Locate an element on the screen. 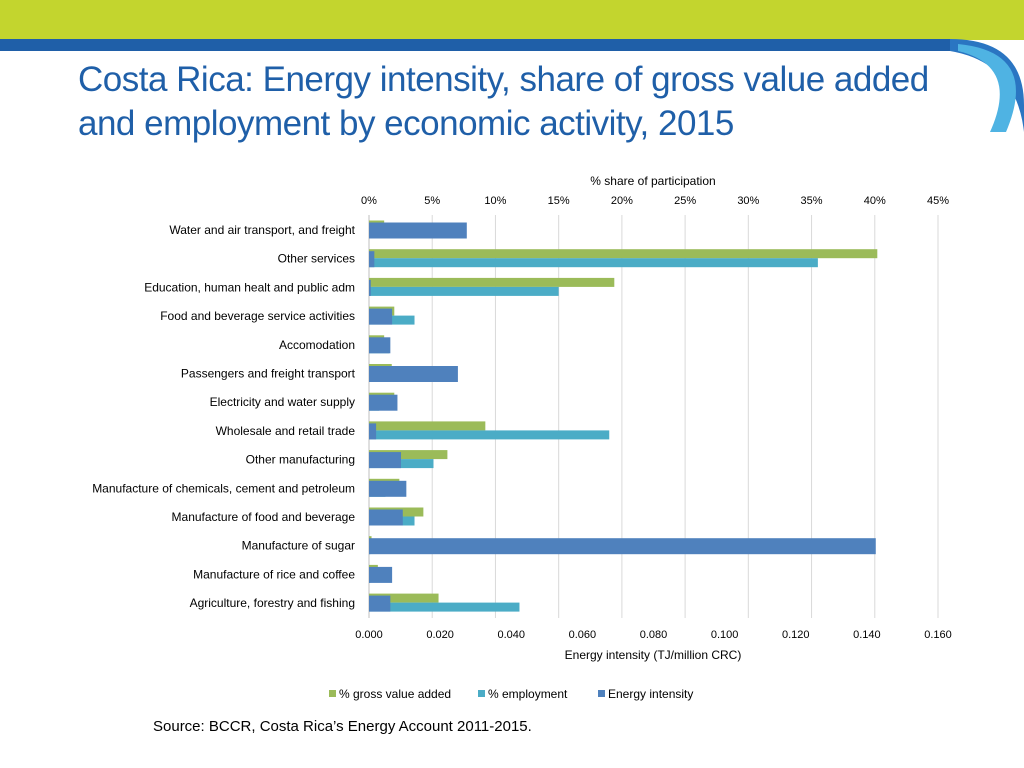 The image size is (1024, 768). category-label: Agriculture, forestry and fishing is located at coordinates (272, 603).